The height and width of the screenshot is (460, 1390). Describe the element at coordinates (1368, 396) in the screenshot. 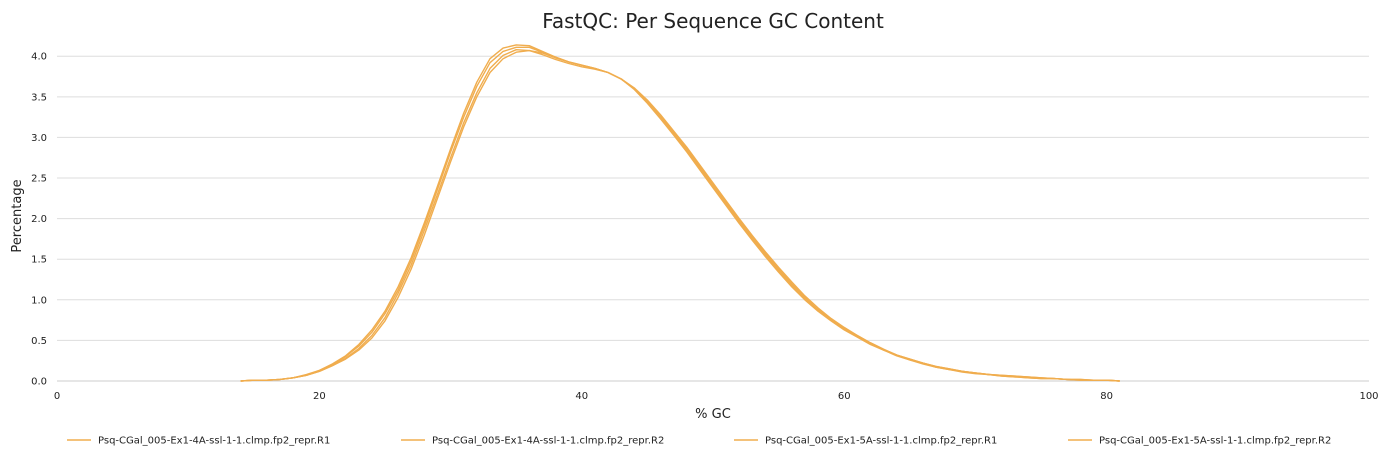

I see `x-tick-label: 100` at that location.